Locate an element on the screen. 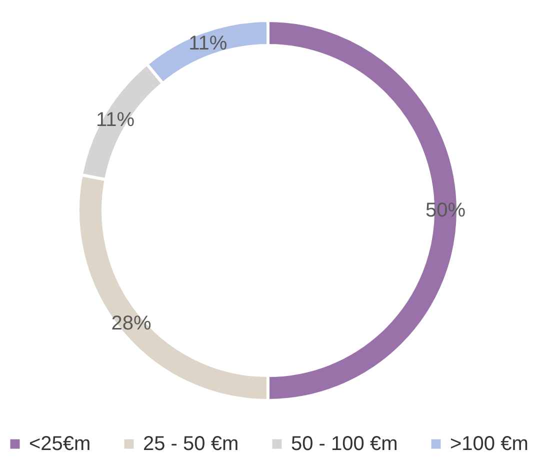  legend-label: >100 €m is located at coordinates (489, 444).